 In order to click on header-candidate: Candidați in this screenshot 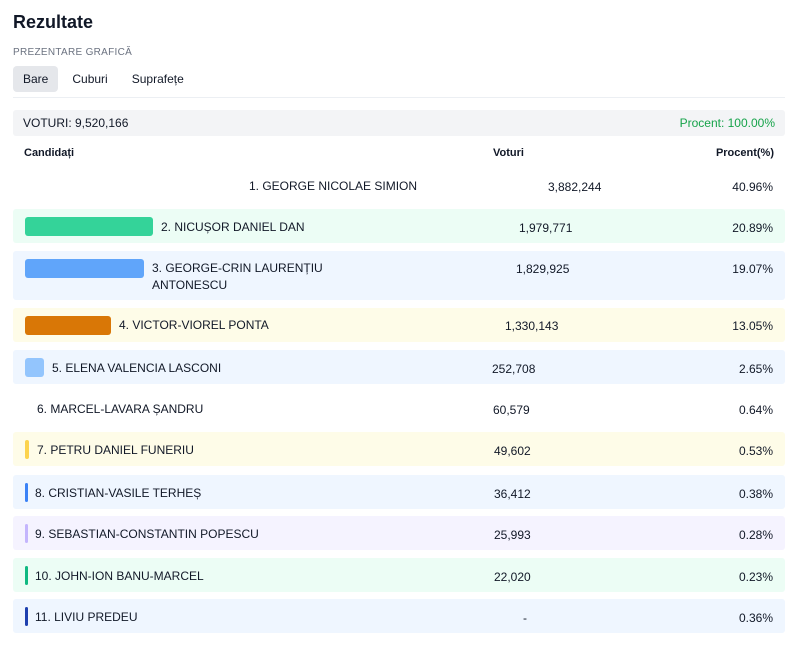, I will do `click(49, 153)`.